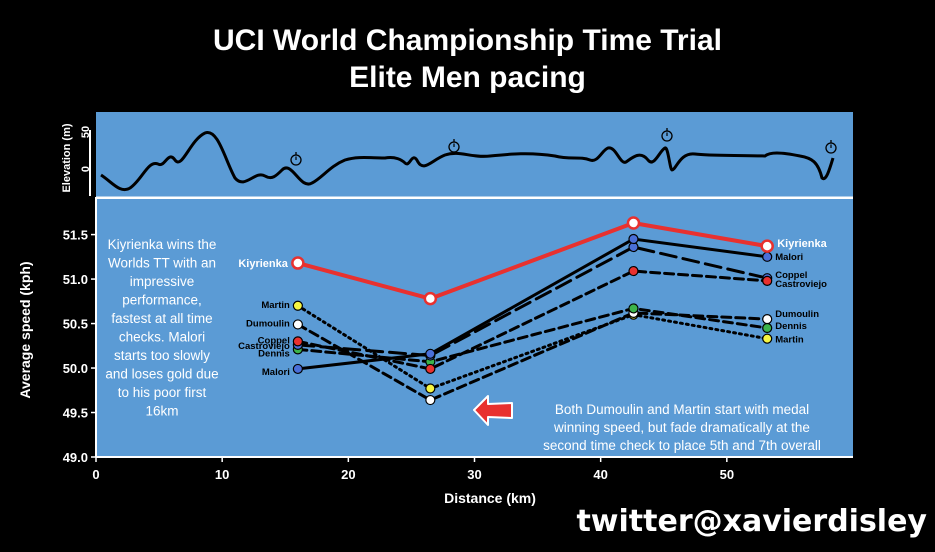 The image size is (935, 552). Describe the element at coordinates (751, 521) in the screenshot. I see `twitter-handle: twitter@xavierdisley` at that location.